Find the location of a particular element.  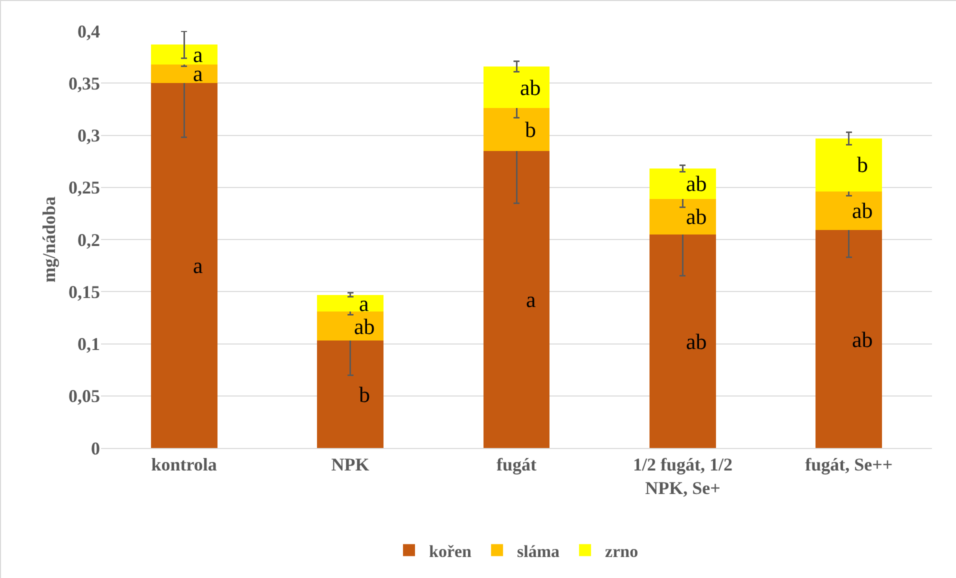

legend-label: sláma is located at coordinates (538, 551).